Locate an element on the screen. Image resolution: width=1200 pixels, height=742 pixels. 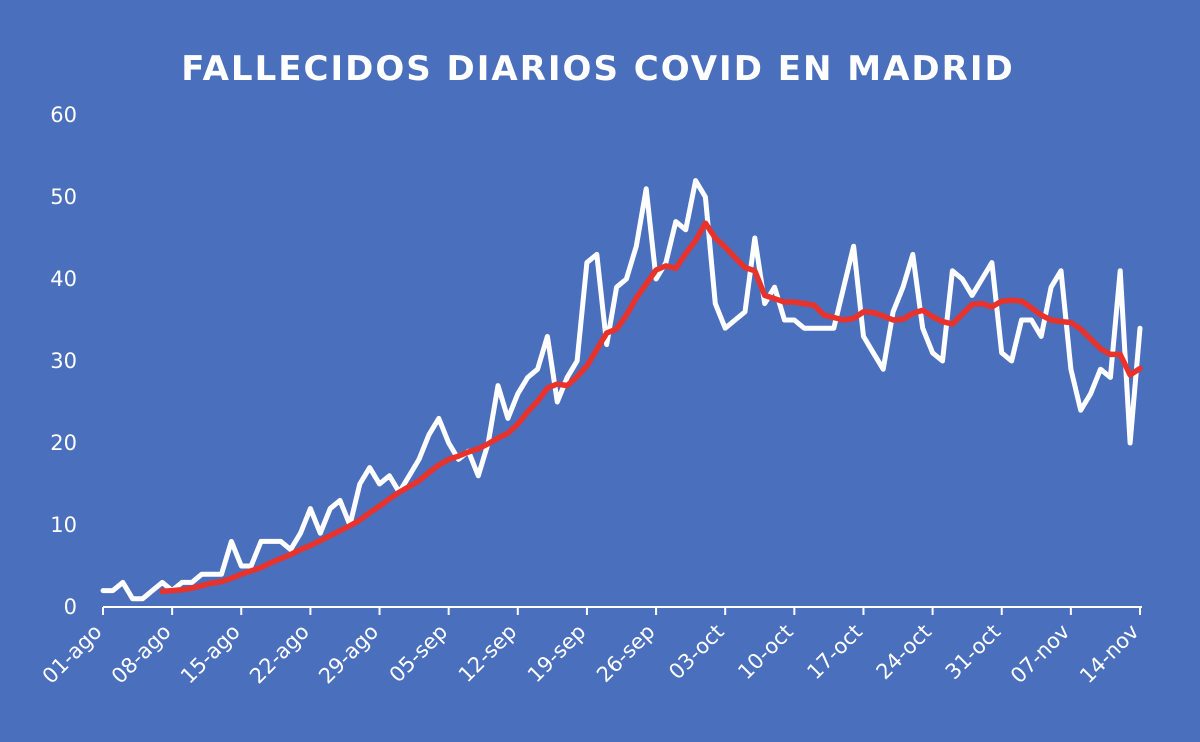
y-tick-label: 10 is located at coordinates (63, 525).